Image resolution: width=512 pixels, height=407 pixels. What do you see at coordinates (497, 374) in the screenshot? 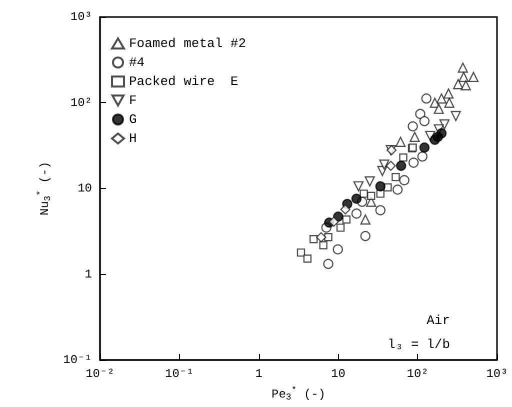
I see `x-tick-label: 10³` at bounding box center [497, 374].